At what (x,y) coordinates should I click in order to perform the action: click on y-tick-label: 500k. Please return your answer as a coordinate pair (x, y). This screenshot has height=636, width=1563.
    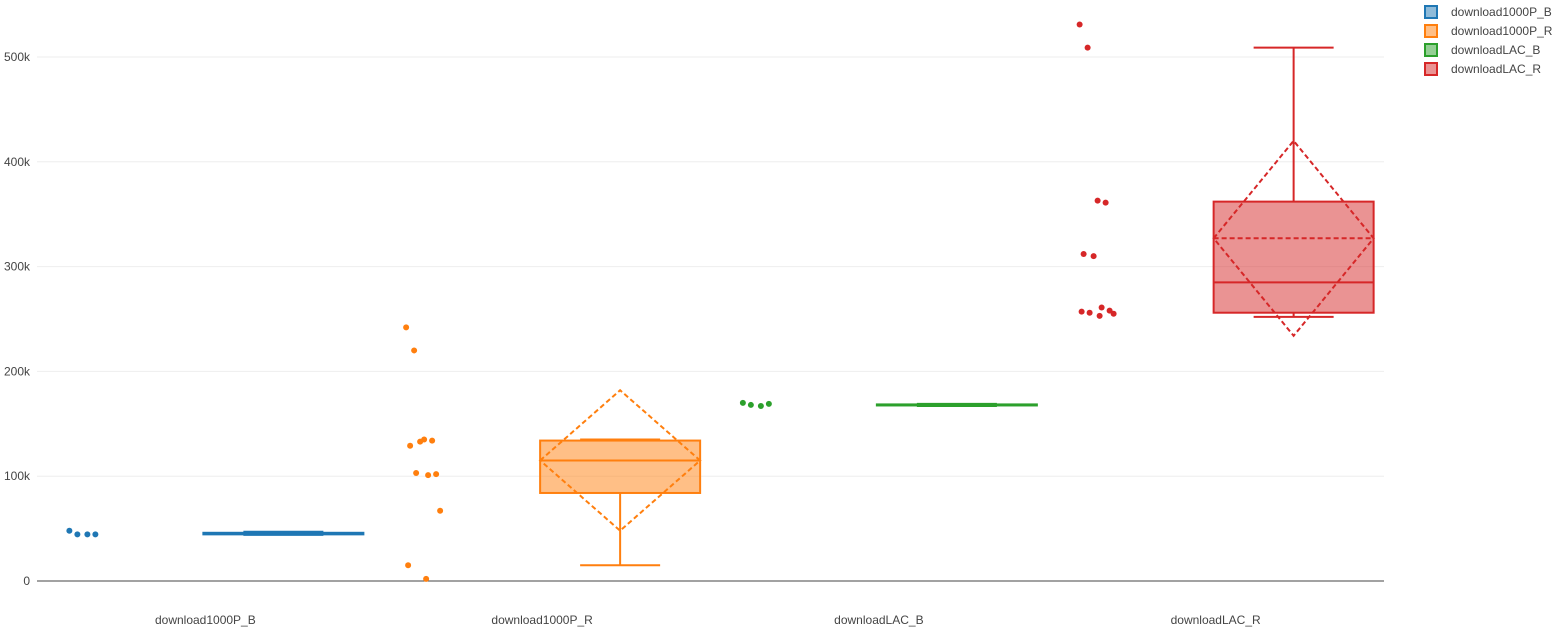
    Looking at the image, I should click on (17, 57).